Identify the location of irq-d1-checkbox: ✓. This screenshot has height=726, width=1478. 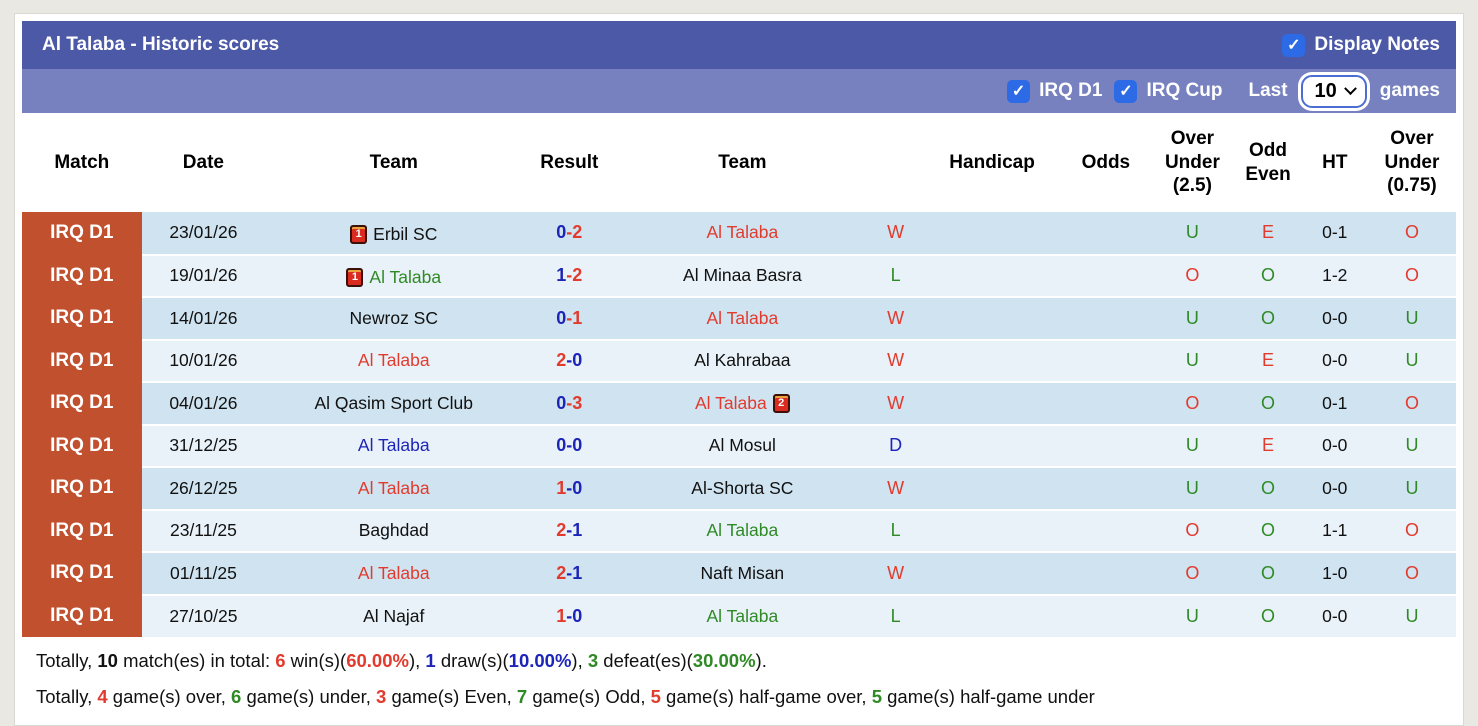
(1019, 91).